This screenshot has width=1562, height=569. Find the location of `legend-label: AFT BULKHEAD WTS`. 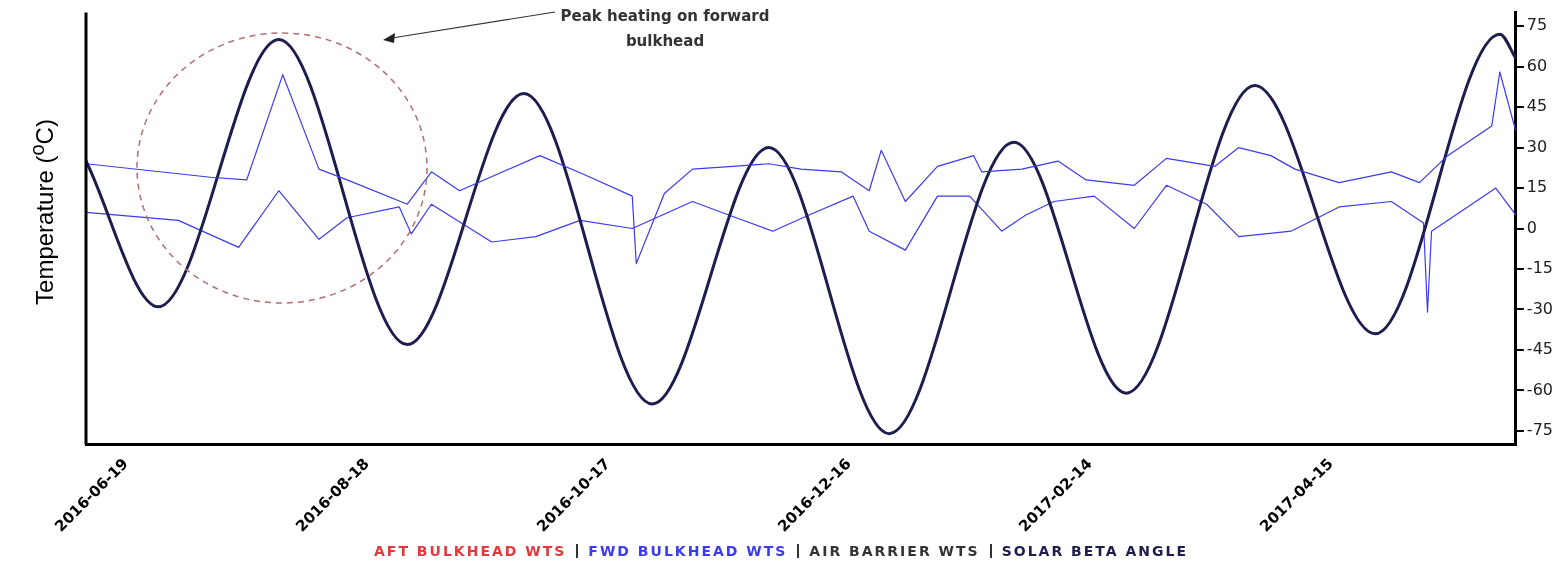

legend-label: AFT BULKHEAD WTS is located at coordinates (470, 551).